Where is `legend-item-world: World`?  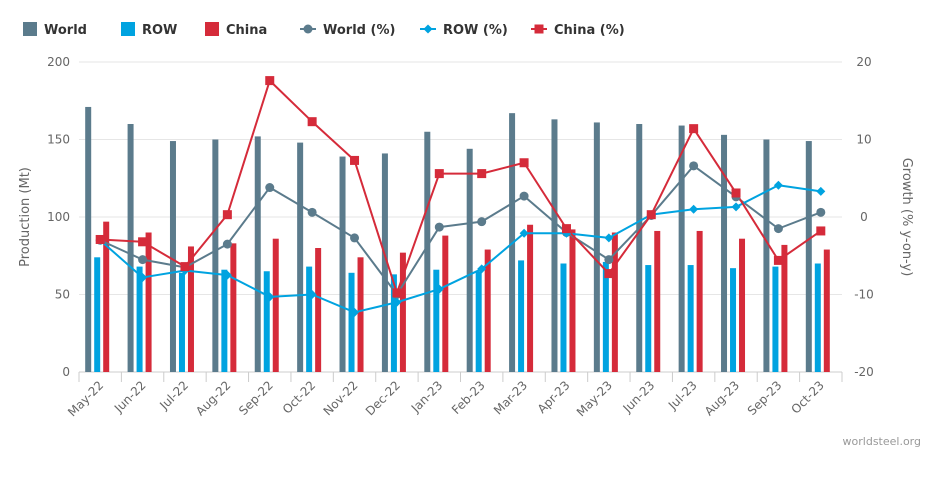
legend-item-world: World is located at coordinates (55, 30).